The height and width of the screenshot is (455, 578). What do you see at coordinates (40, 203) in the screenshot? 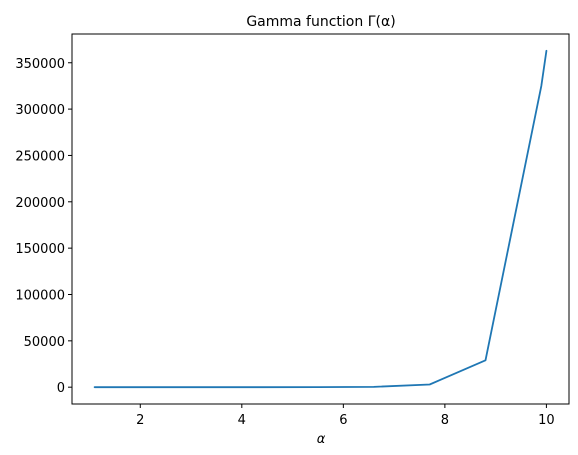
I see `y-tick-label: 200000` at bounding box center [40, 203].